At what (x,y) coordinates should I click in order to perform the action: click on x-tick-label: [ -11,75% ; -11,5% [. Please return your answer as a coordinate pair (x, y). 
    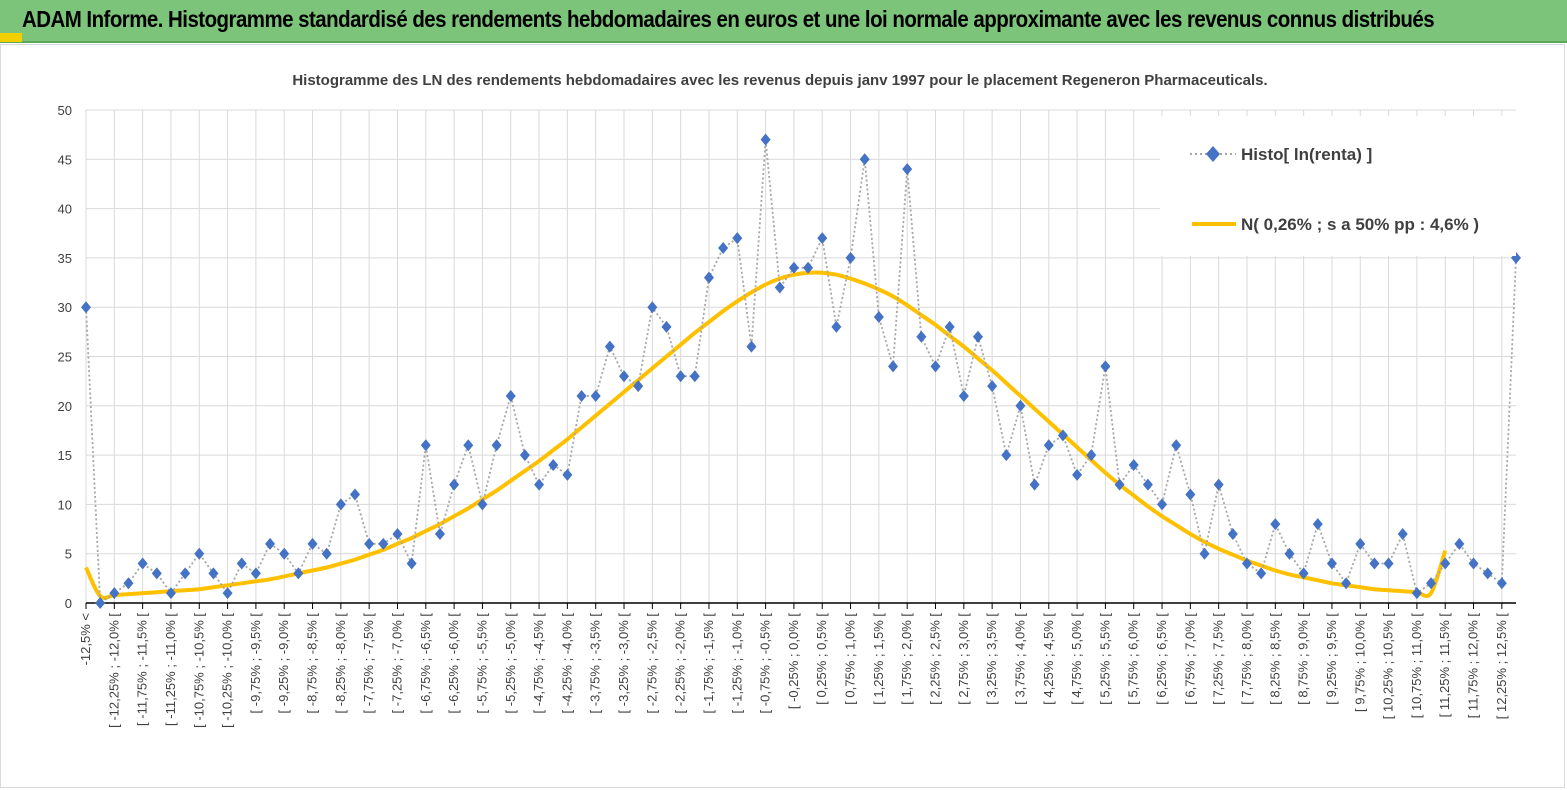
    Looking at the image, I should click on (142, 669).